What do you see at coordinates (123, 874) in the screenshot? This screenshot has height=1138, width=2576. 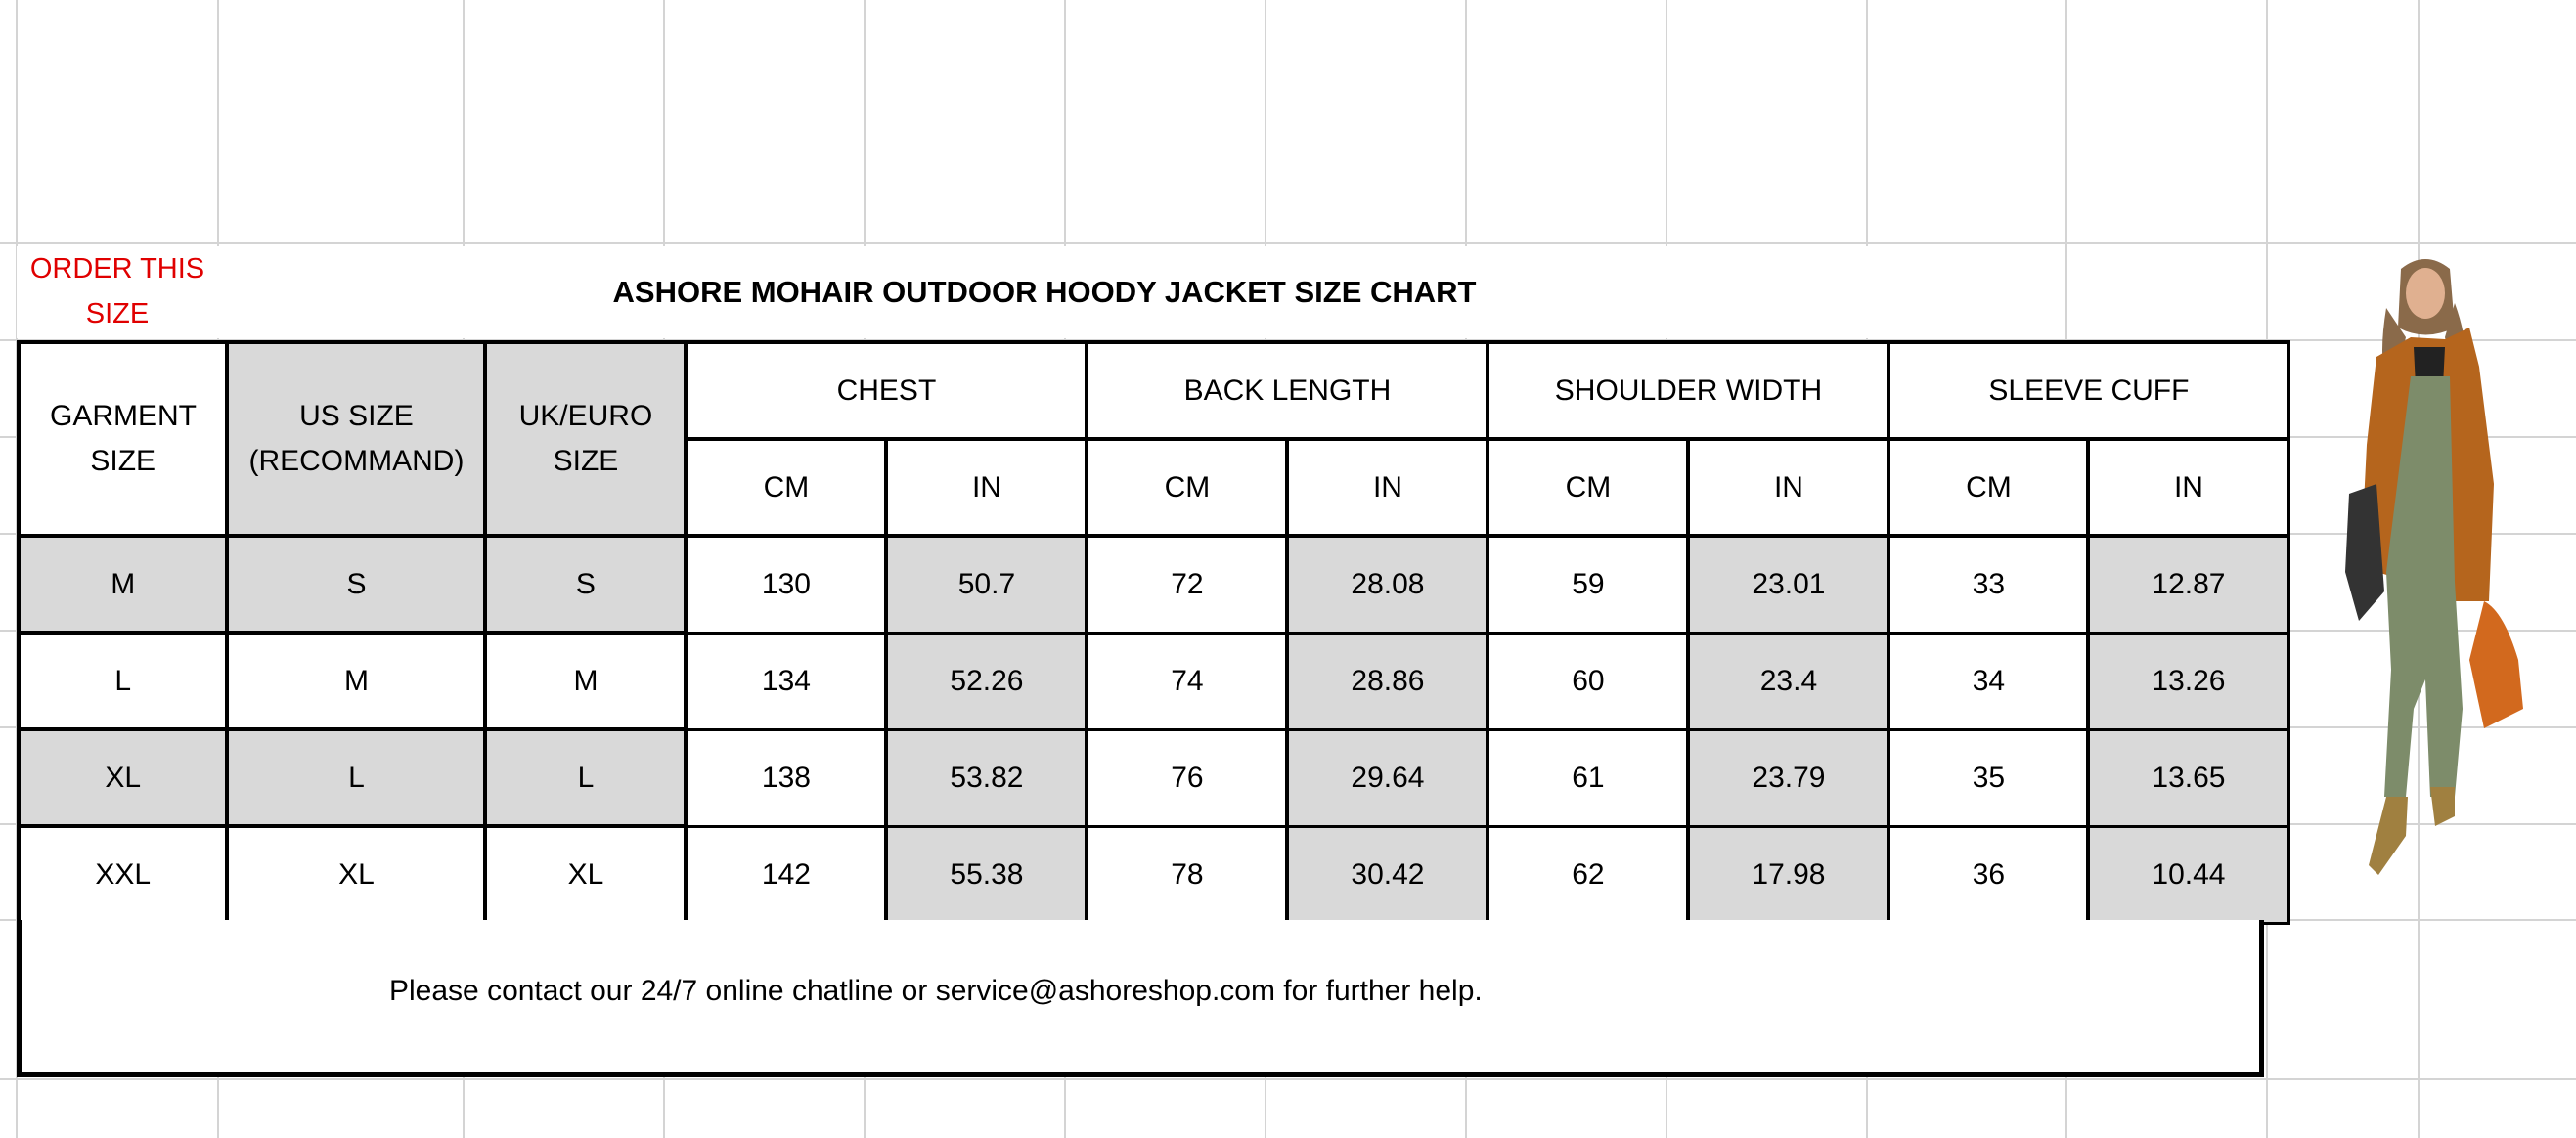 I see `cell-garment-size: XXL` at bounding box center [123, 874].